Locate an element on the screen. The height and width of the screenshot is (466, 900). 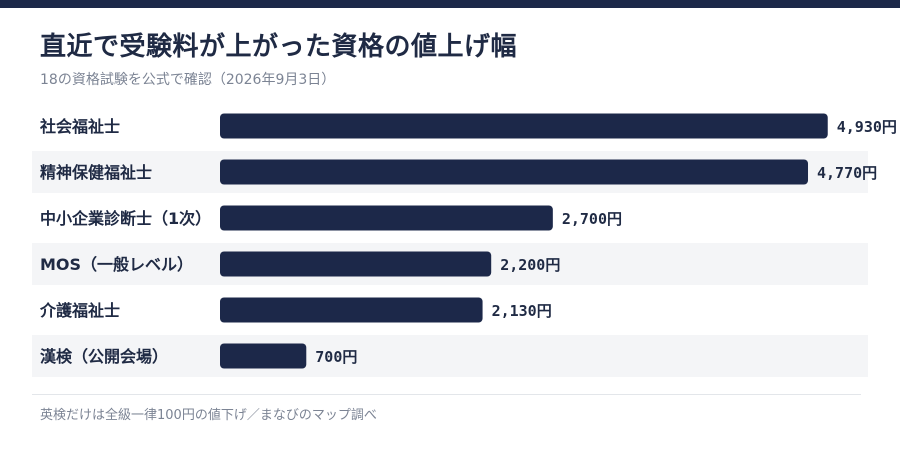
value-label: 4,770円 is located at coordinates (847, 173).